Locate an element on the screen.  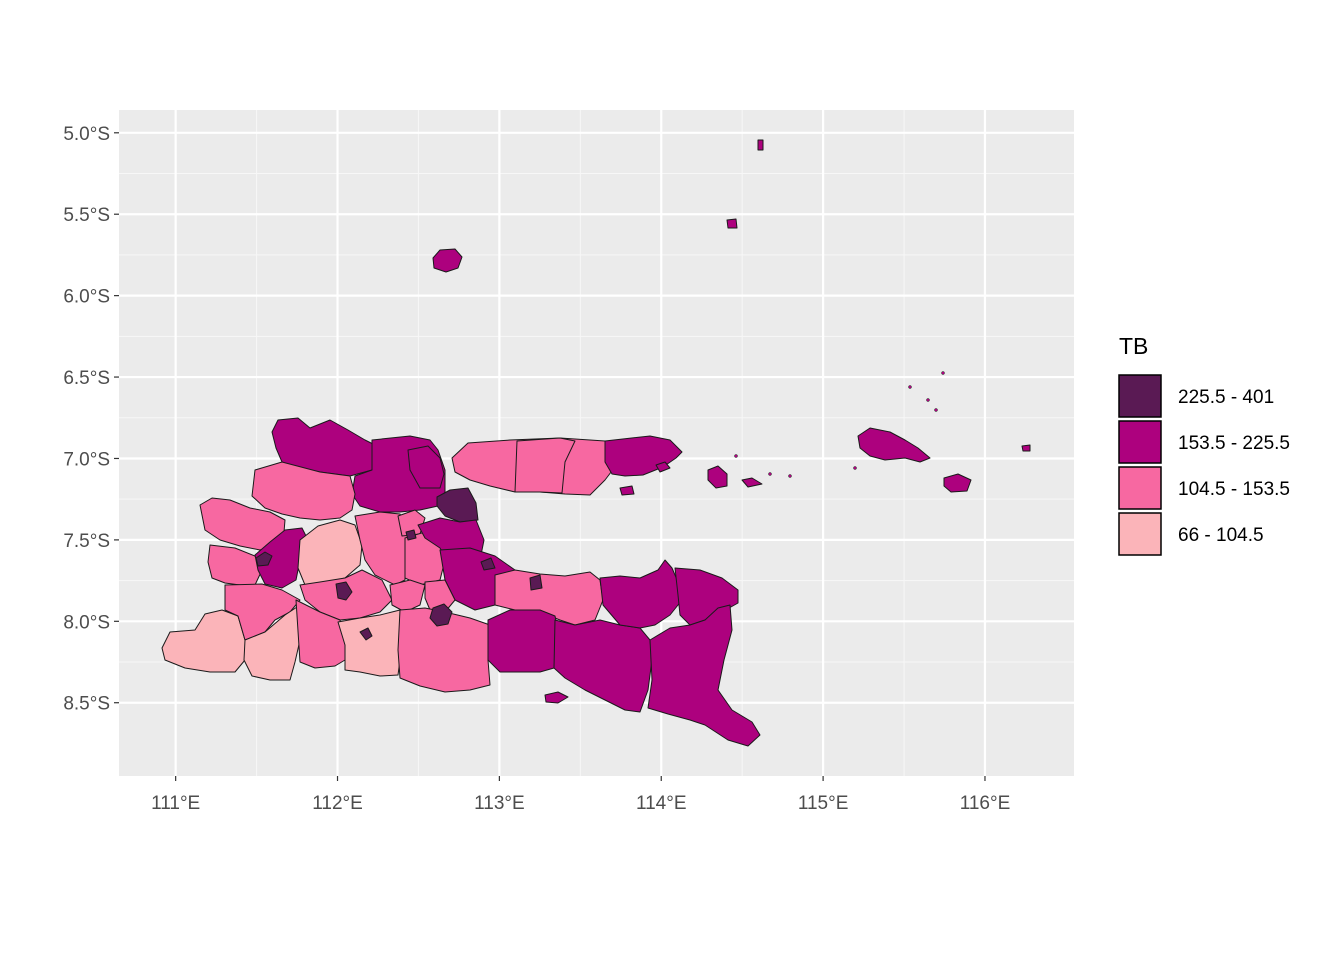
legend-label: 153.5 - 225.5 is located at coordinates (1234, 443).